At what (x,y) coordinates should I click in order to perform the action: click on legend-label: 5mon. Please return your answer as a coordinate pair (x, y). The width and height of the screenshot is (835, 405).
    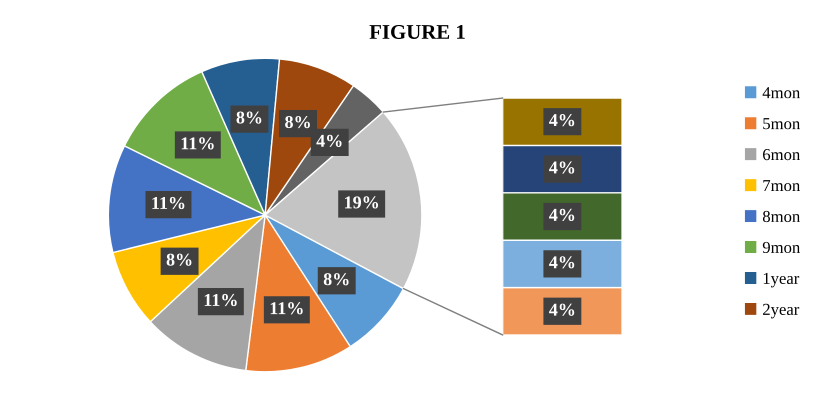
    Looking at the image, I should click on (781, 124).